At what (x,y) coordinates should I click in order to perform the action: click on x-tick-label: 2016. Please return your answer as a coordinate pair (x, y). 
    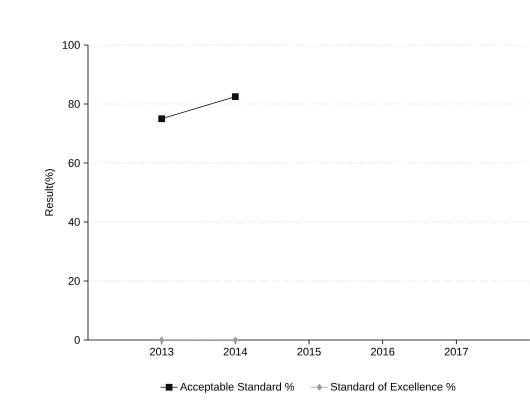
    Looking at the image, I should click on (382, 352).